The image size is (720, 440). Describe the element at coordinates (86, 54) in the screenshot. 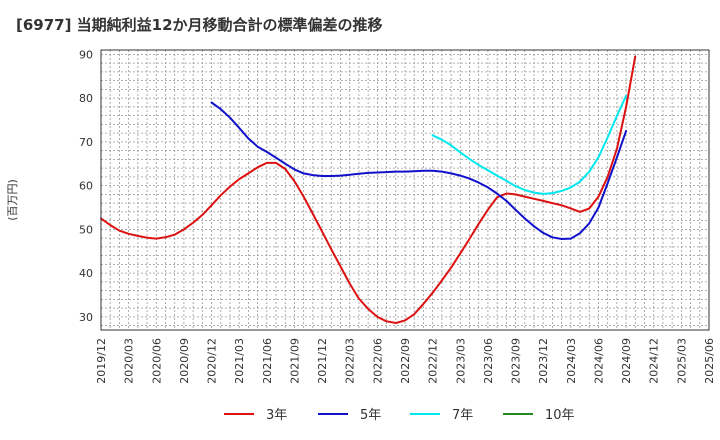

I see `y-tick-label: 90` at that location.